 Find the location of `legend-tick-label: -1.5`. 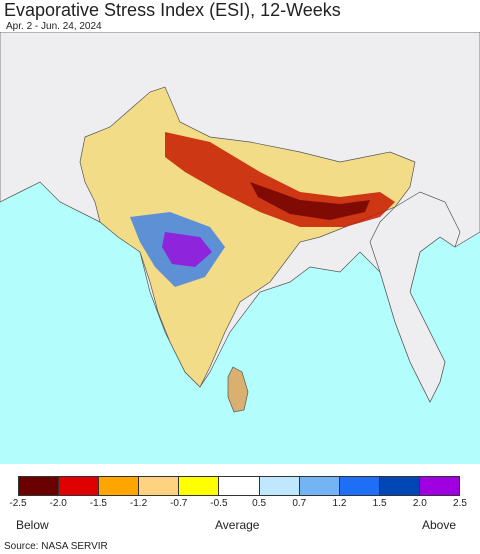

legend-tick-label: -1.5 is located at coordinates (98, 503).